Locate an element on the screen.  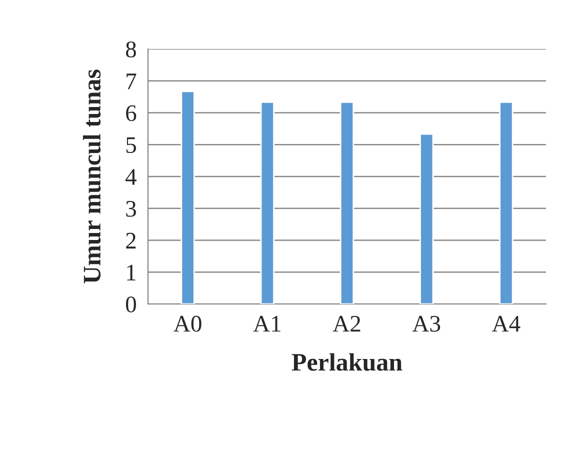
x-tick-label: A3 is located at coordinates (426, 324).